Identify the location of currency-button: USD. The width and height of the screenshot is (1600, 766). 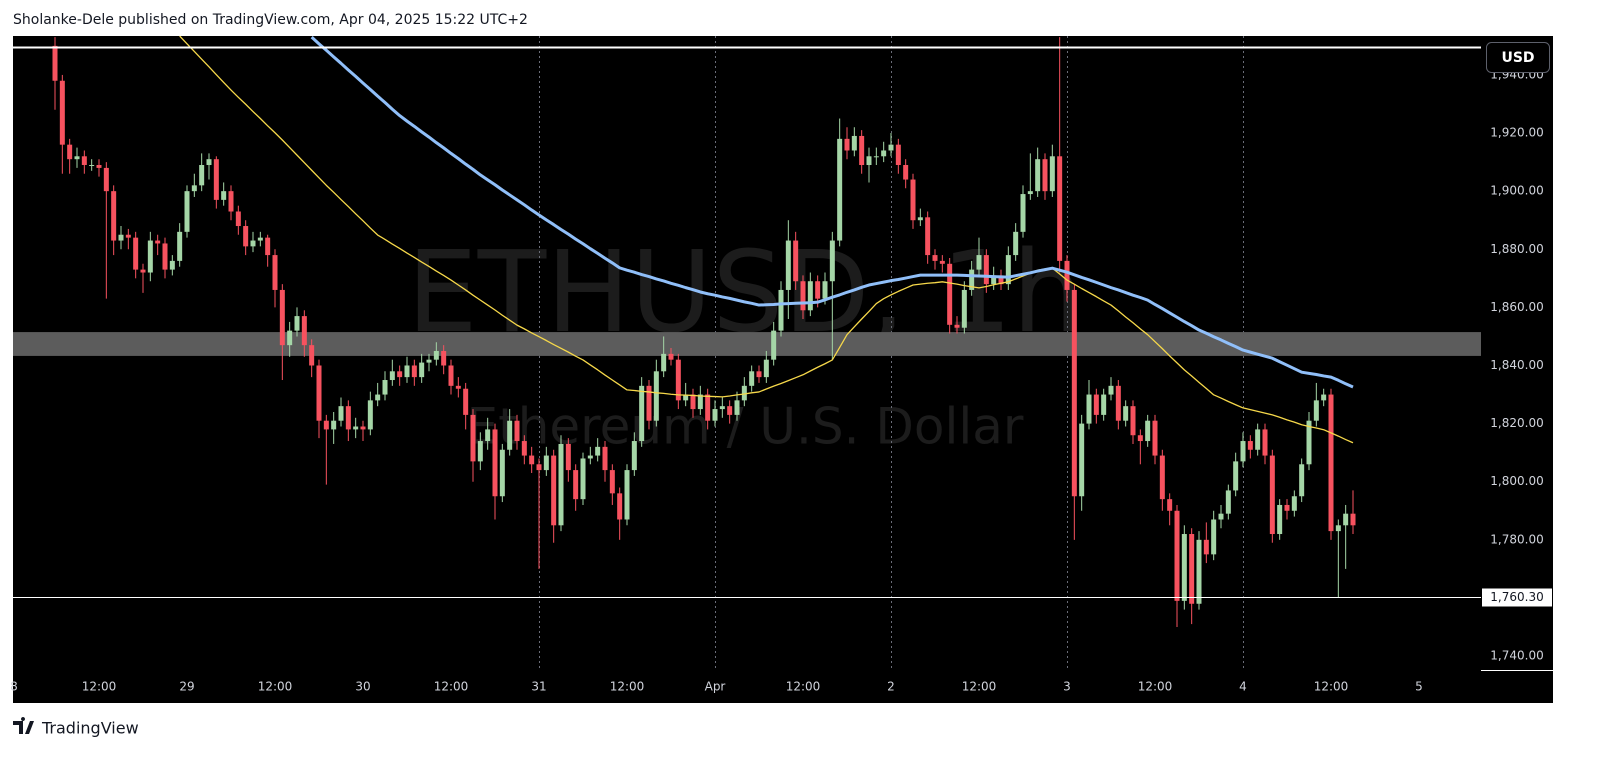
(1518, 57).